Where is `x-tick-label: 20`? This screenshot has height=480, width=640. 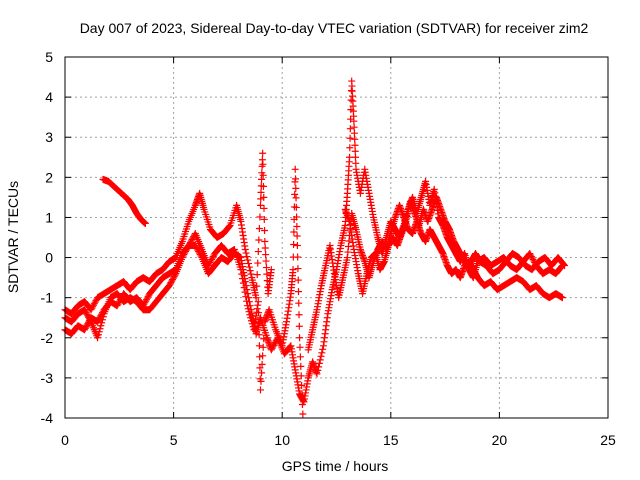
x-tick-label: 20 is located at coordinates (500, 440).